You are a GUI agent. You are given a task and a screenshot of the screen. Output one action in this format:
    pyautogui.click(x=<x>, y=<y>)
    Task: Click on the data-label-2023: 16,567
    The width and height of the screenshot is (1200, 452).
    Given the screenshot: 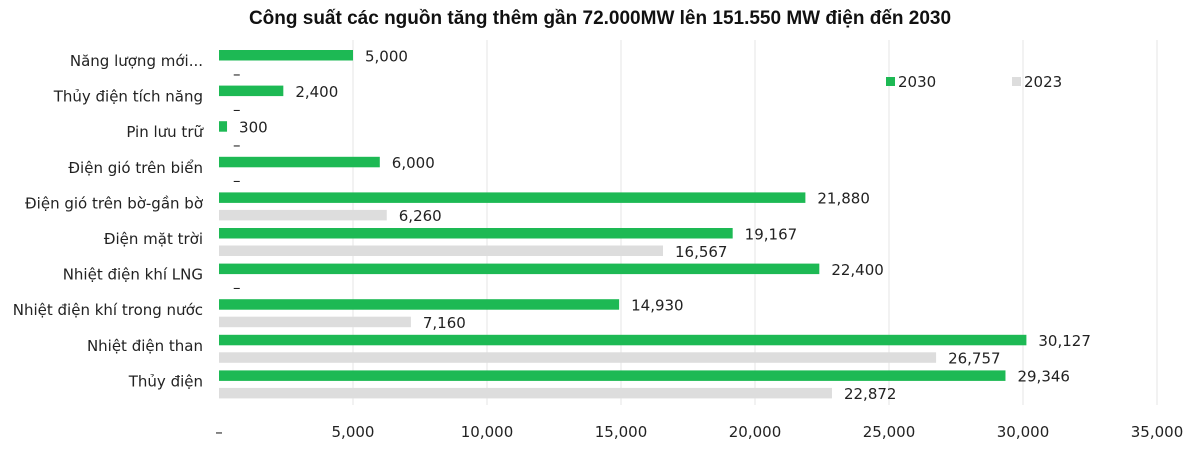 What is the action you would take?
    pyautogui.click(x=701, y=252)
    